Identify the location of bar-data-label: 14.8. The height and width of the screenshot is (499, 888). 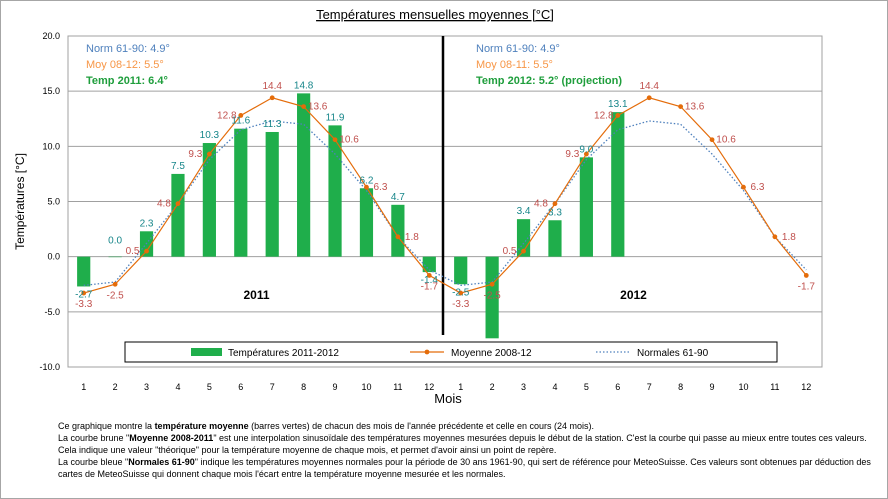
(304, 85).